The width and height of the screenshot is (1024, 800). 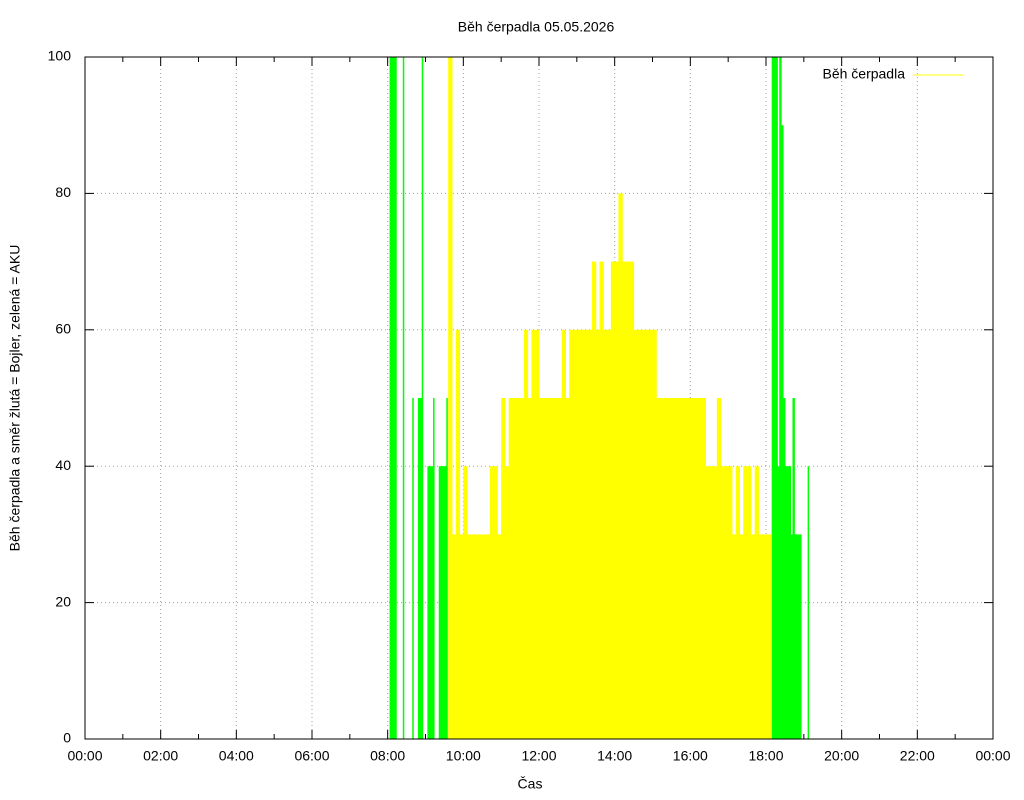 What do you see at coordinates (387, 756) in the screenshot?
I see `x-tick-label: 08:00` at bounding box center [387, 756].